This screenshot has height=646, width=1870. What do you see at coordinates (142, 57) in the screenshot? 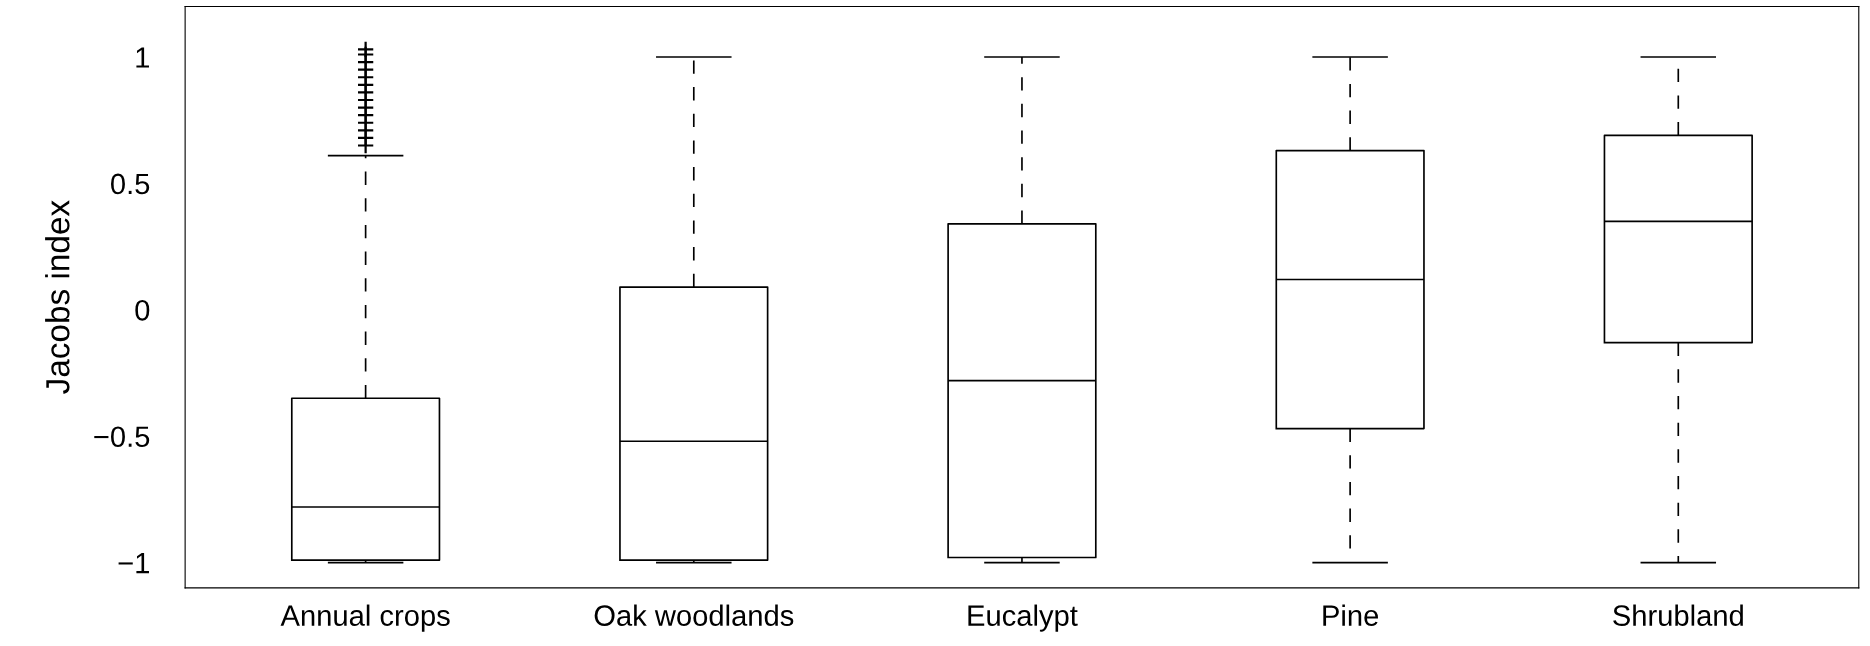
I see `y-tick-label: 1` at bounding box center [142, 57].